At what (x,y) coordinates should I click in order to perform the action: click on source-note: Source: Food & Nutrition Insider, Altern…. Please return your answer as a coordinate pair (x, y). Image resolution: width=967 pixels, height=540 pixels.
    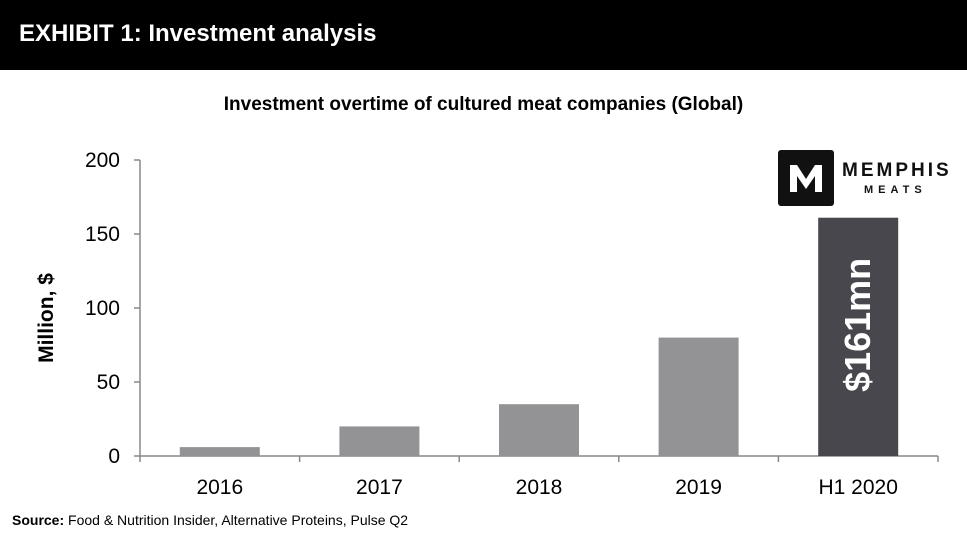
    Looking at the image, I should click on (210, 520).